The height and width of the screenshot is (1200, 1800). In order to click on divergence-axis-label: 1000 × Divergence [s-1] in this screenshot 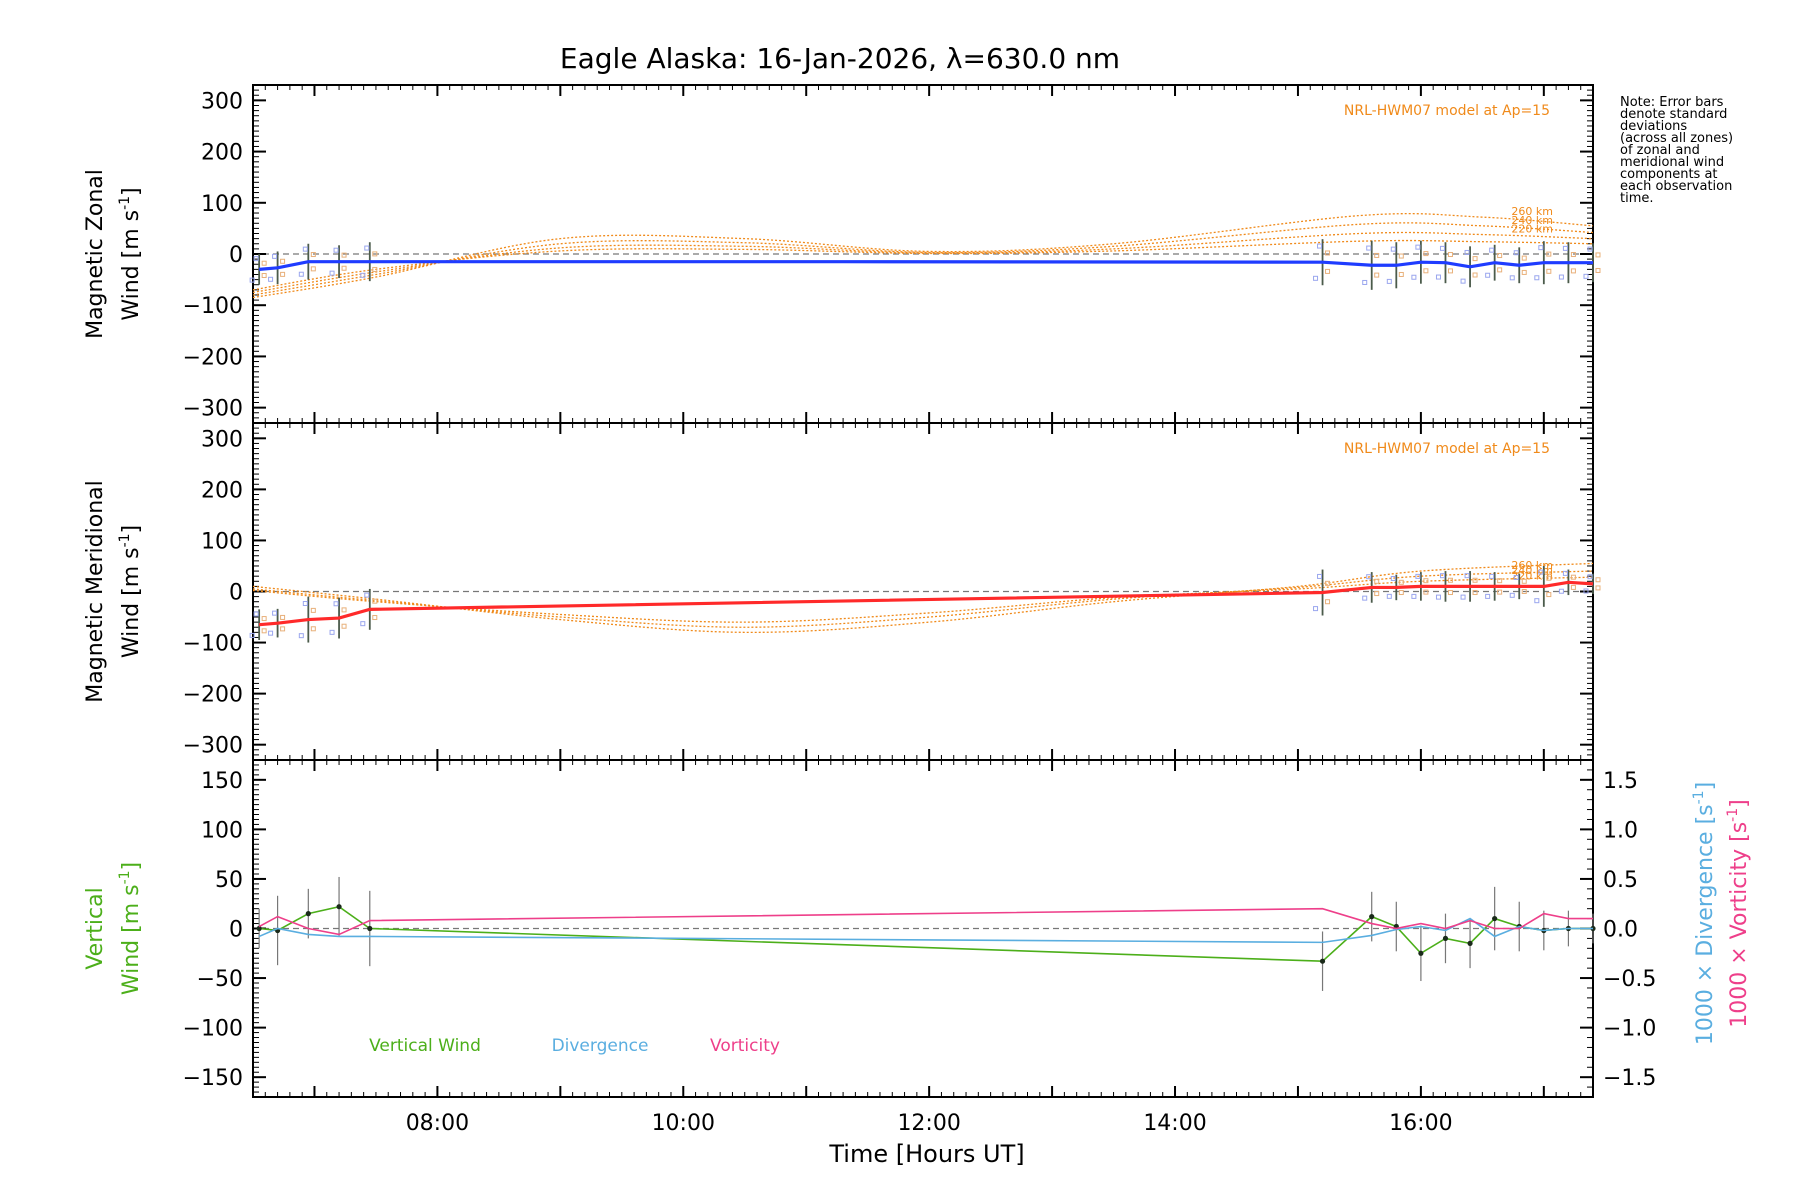, I will do `click(1704, 913)`.